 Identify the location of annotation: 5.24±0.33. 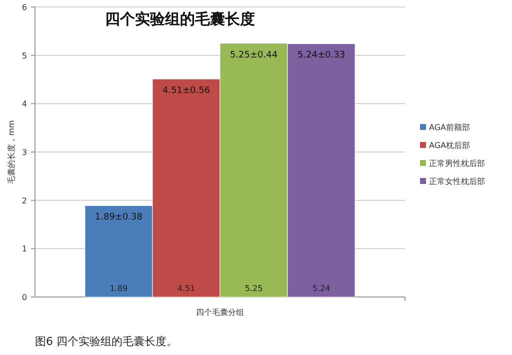
(321, 55).